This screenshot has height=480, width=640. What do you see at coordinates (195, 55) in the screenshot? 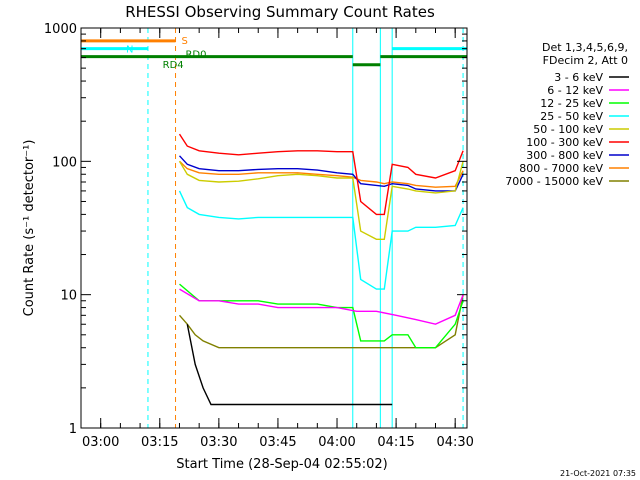
I see `state-label-rd0: RD0` at bounding box center [195, 55].